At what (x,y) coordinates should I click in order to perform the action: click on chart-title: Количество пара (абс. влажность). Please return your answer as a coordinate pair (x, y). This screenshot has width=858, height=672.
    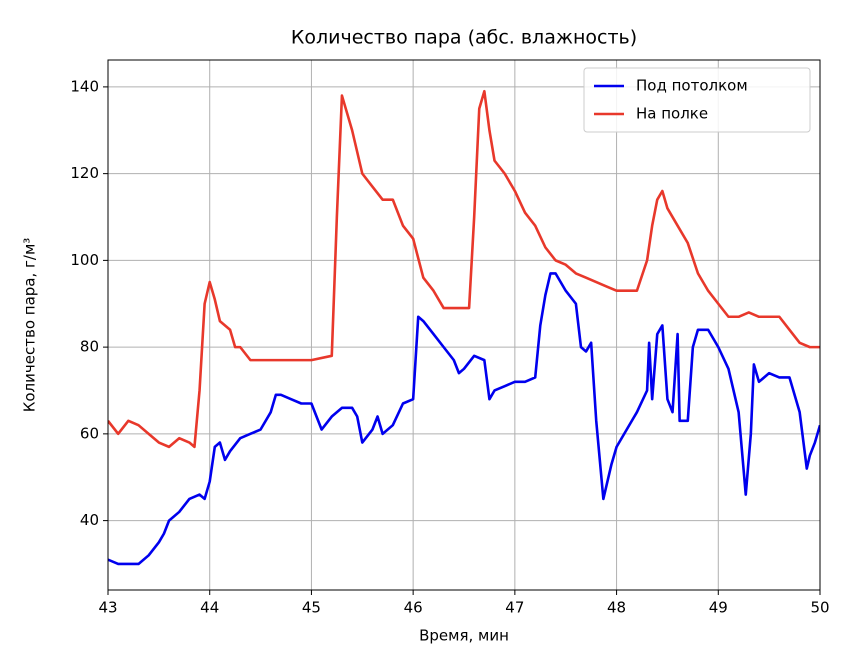
    Looking at the image, I should click on (464, 38).